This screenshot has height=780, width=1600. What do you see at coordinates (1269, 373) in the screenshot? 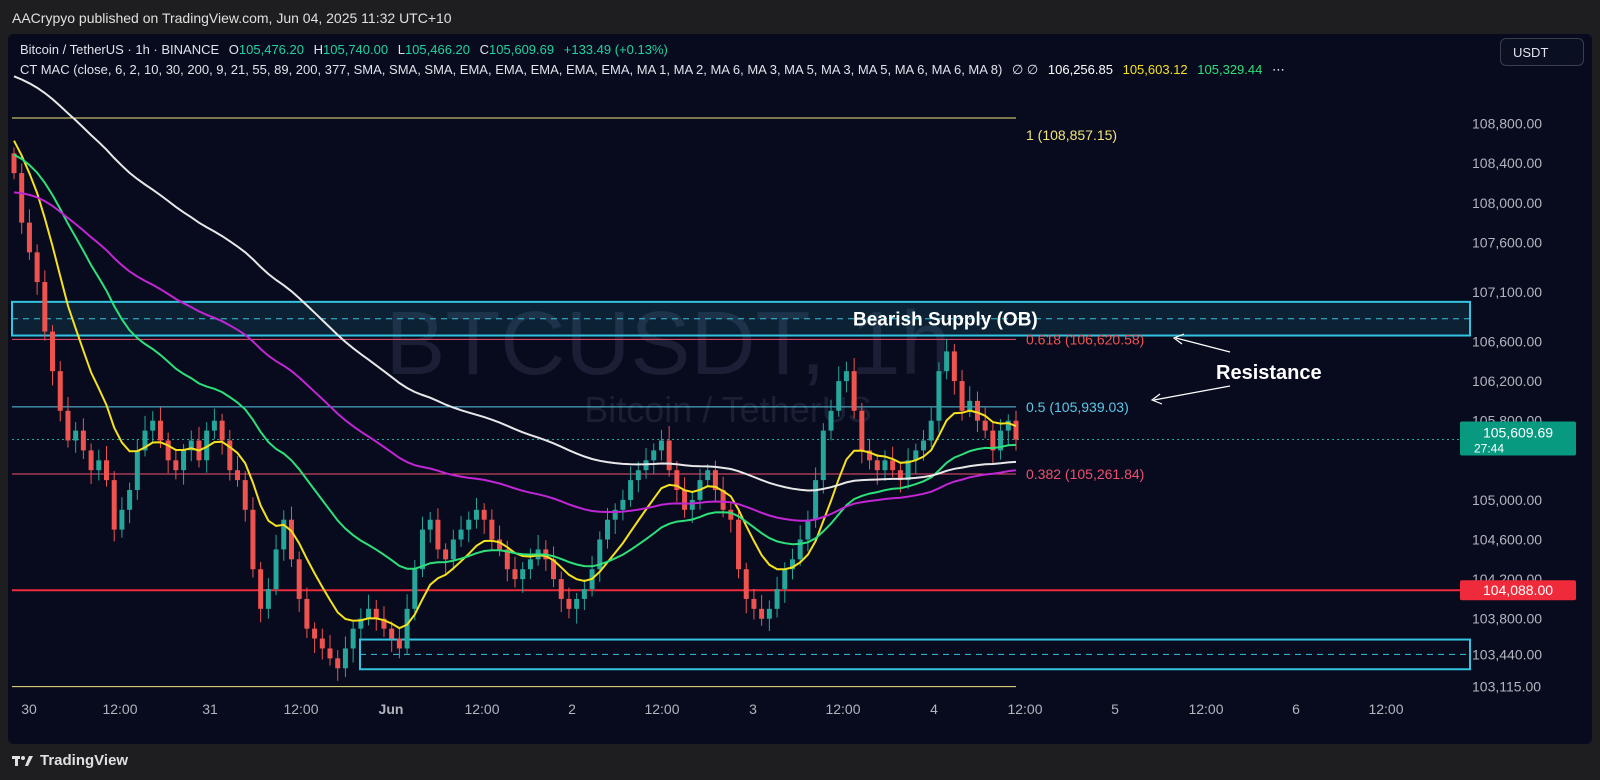
I see `resistance-annotation: Resistance` at bounding box center [1269, 373].